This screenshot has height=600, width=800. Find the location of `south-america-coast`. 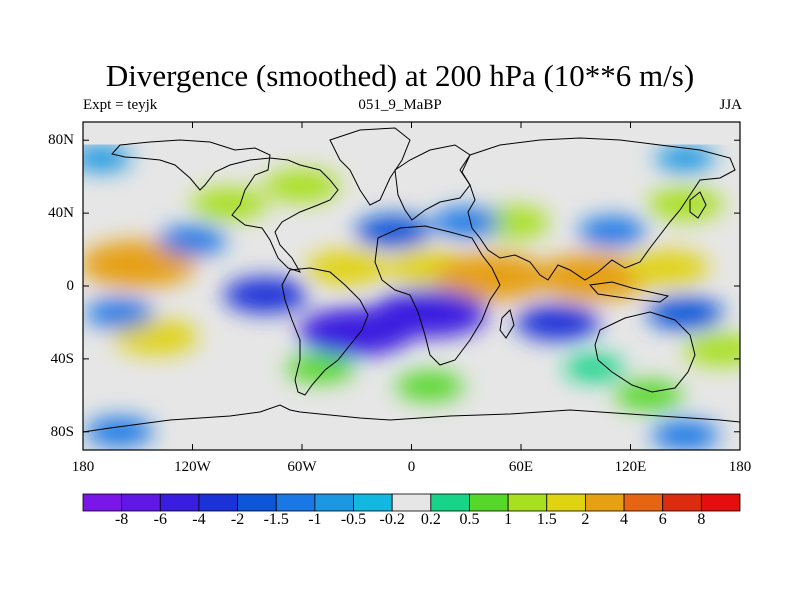

south-america-coast is located at coordinates (325, 331).